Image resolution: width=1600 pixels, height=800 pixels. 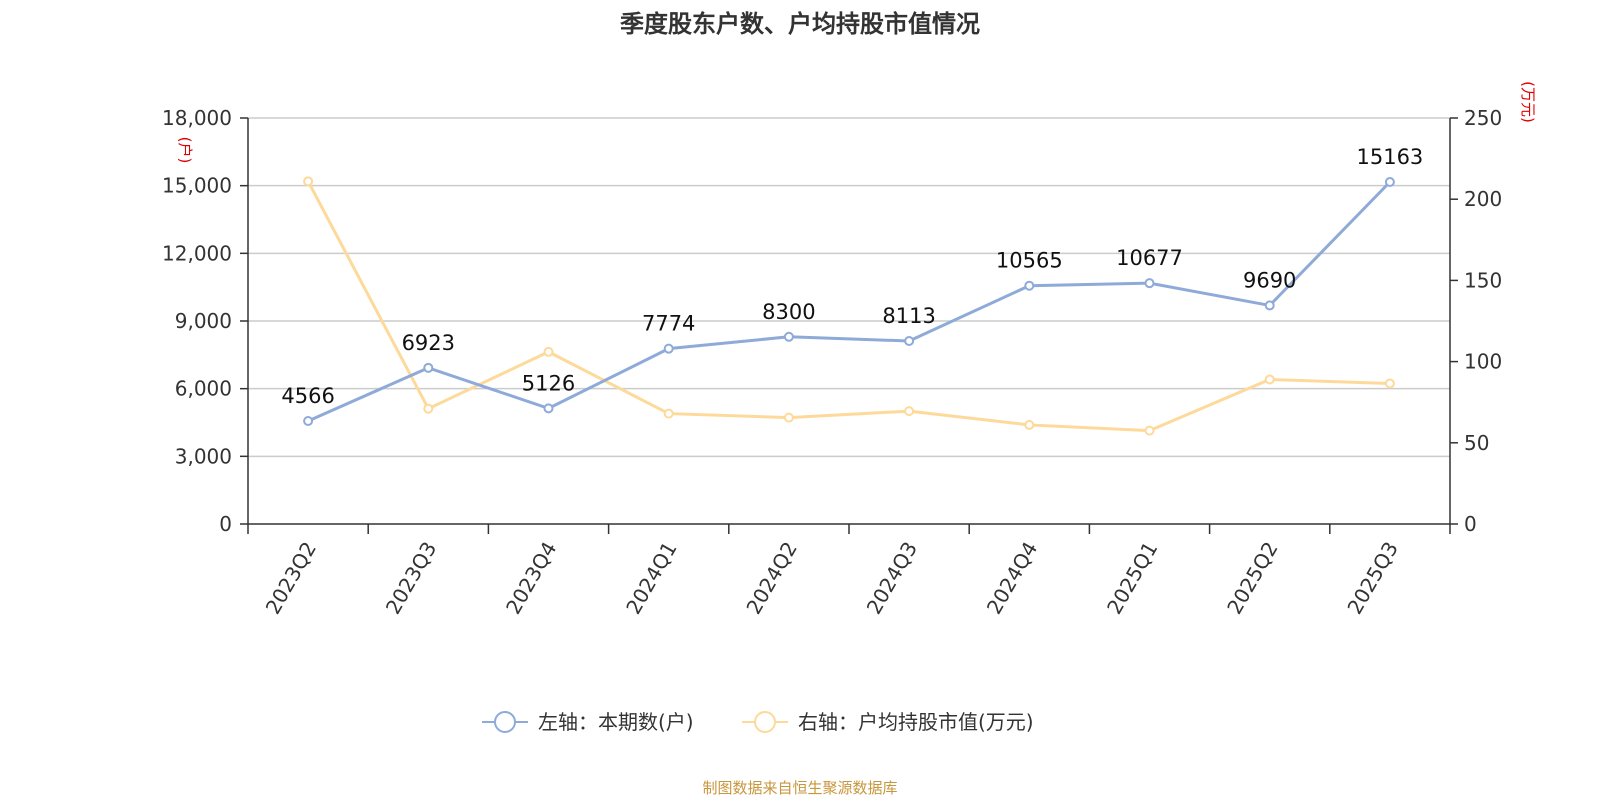 What do you see at coordinates (1029, 261) in the screenshot?
I see `data-label: 10565` at bounding box center [1029, 261].